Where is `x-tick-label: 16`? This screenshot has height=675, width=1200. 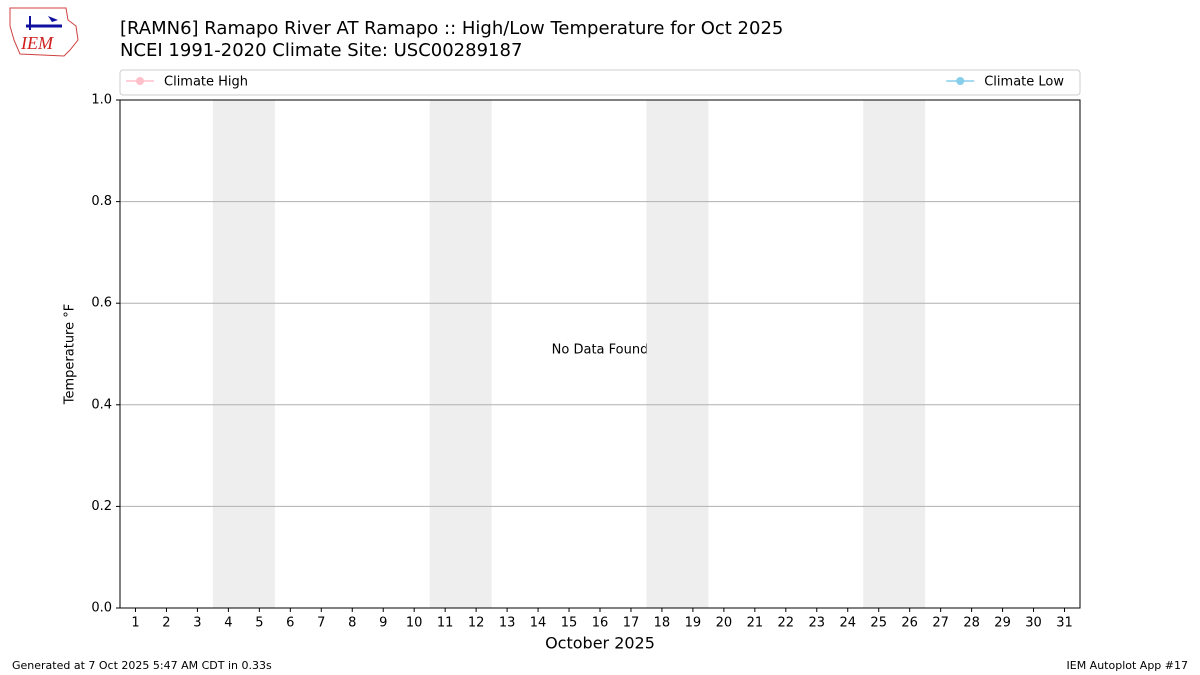 x-tick-label: 16 is located at coordinates (600, 623).